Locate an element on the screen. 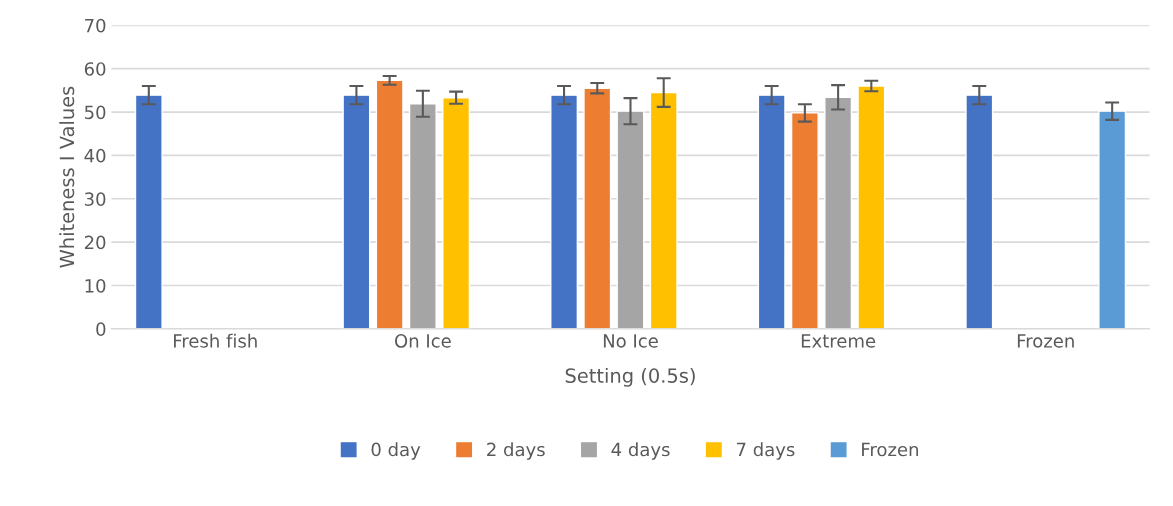 The width and height of the screenshot is (1173, 506). y-tick-label: 0 is located at coordinates (101, 329).